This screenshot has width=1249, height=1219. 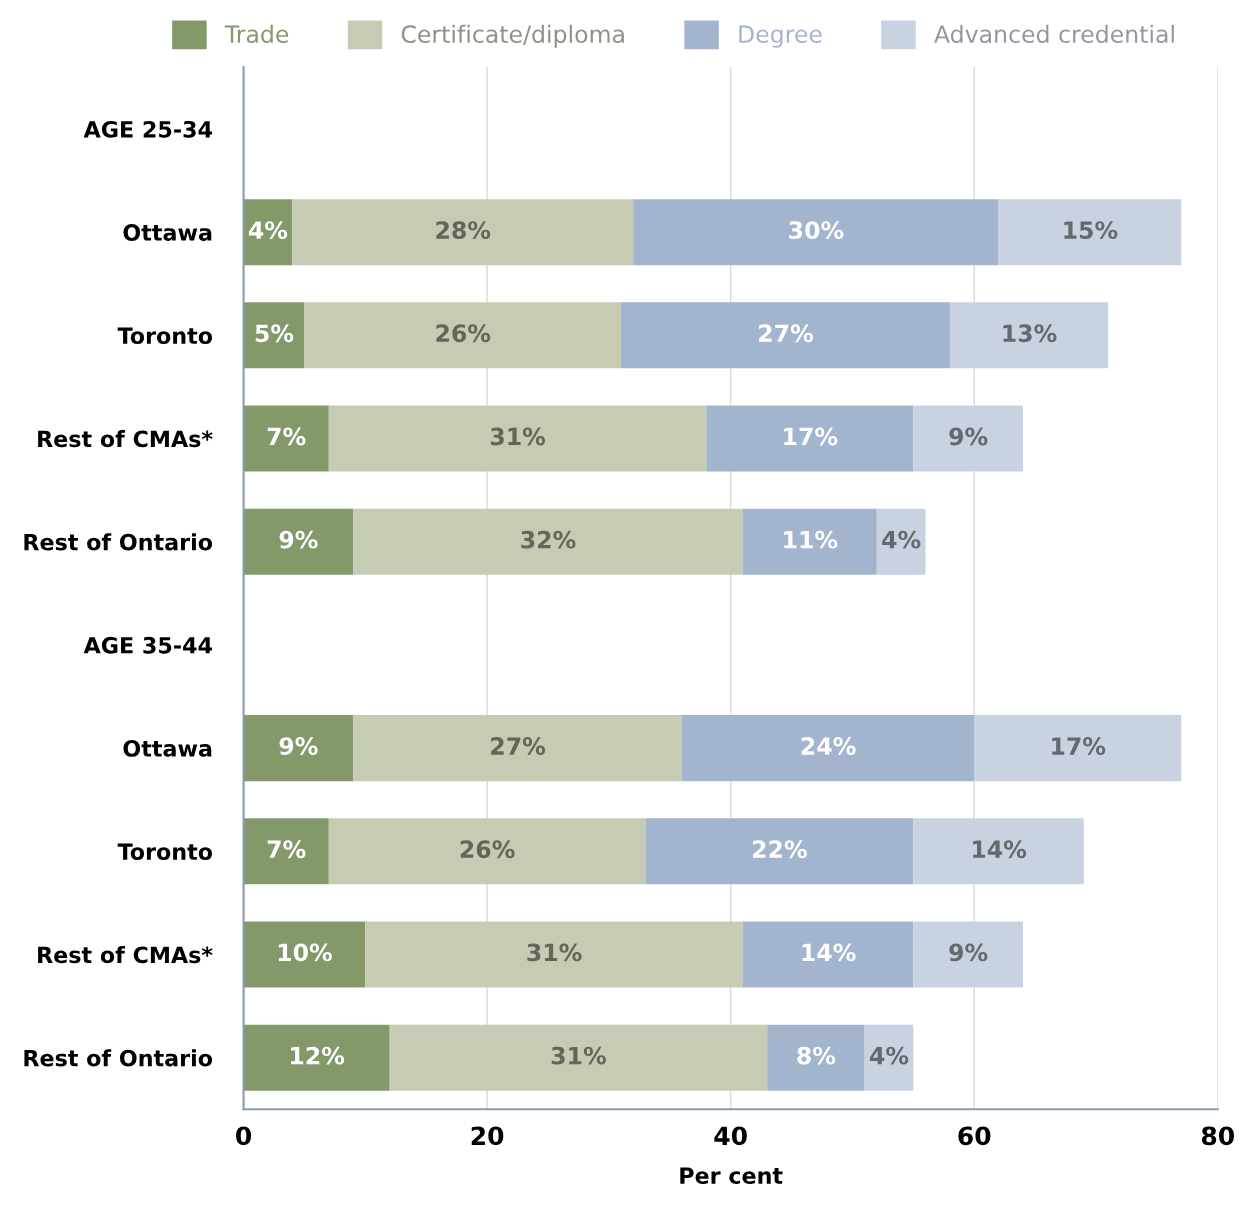 I want to click on x-tick-label: 20, so click(x=487, y=1136).